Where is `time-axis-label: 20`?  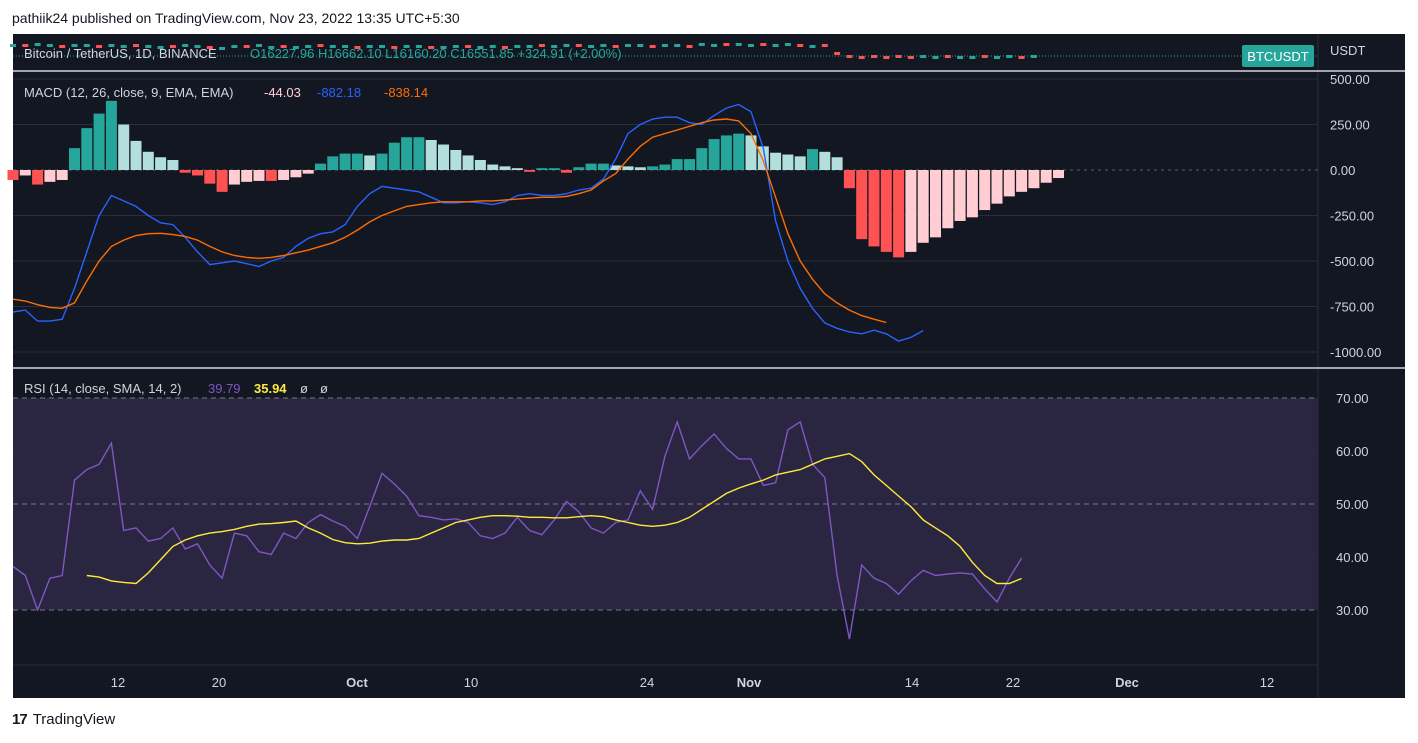
time-axis-label: 20 is located at coordinates (219, 682).